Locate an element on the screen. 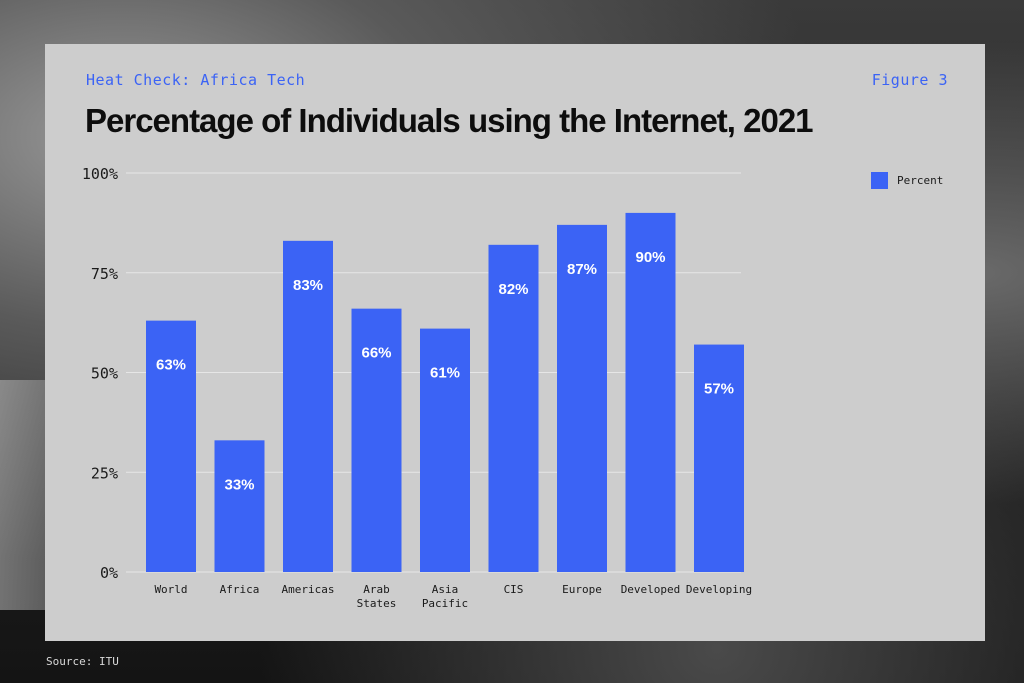 The image size is (1024, 683). x-tick-label: Developed is located at coordinates (651, 589).